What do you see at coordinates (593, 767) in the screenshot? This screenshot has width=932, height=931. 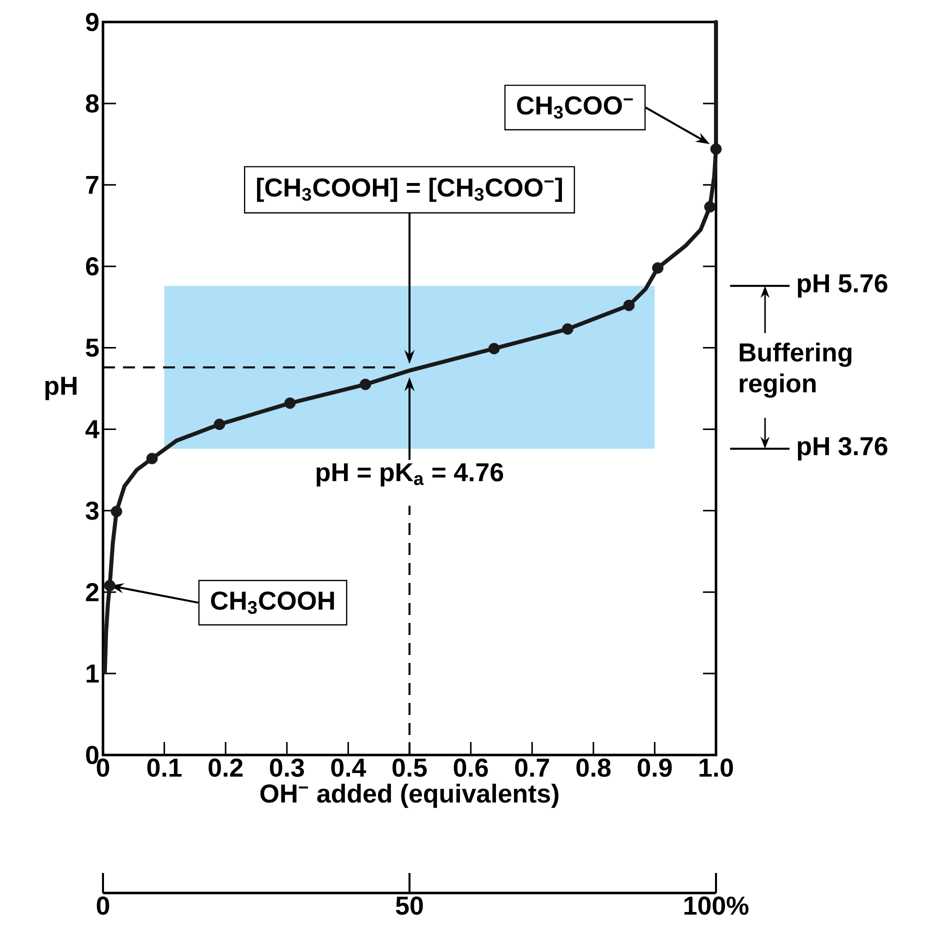 I see `x-tick-label: 0.8` at bounding box center [593, 767].